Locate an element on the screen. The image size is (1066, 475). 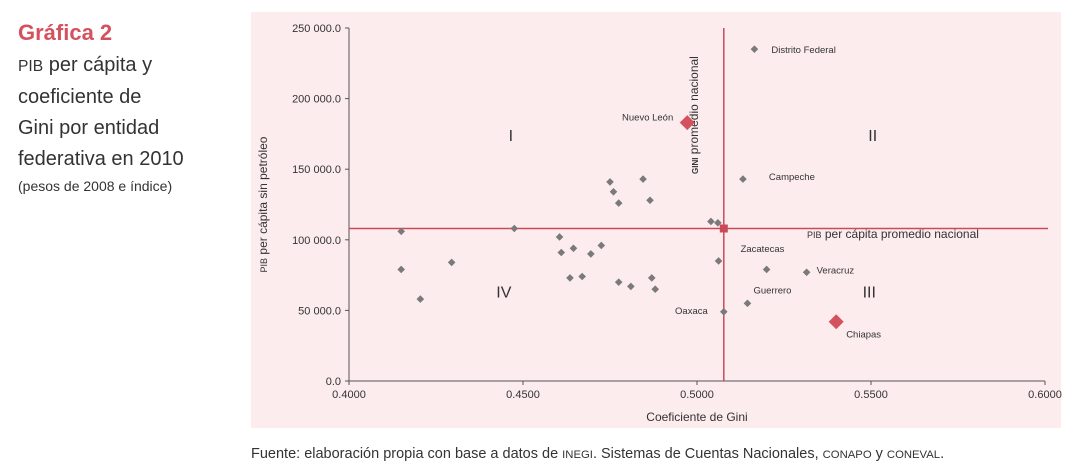
quadrant-label: IV is located at coordinates (503, 293).